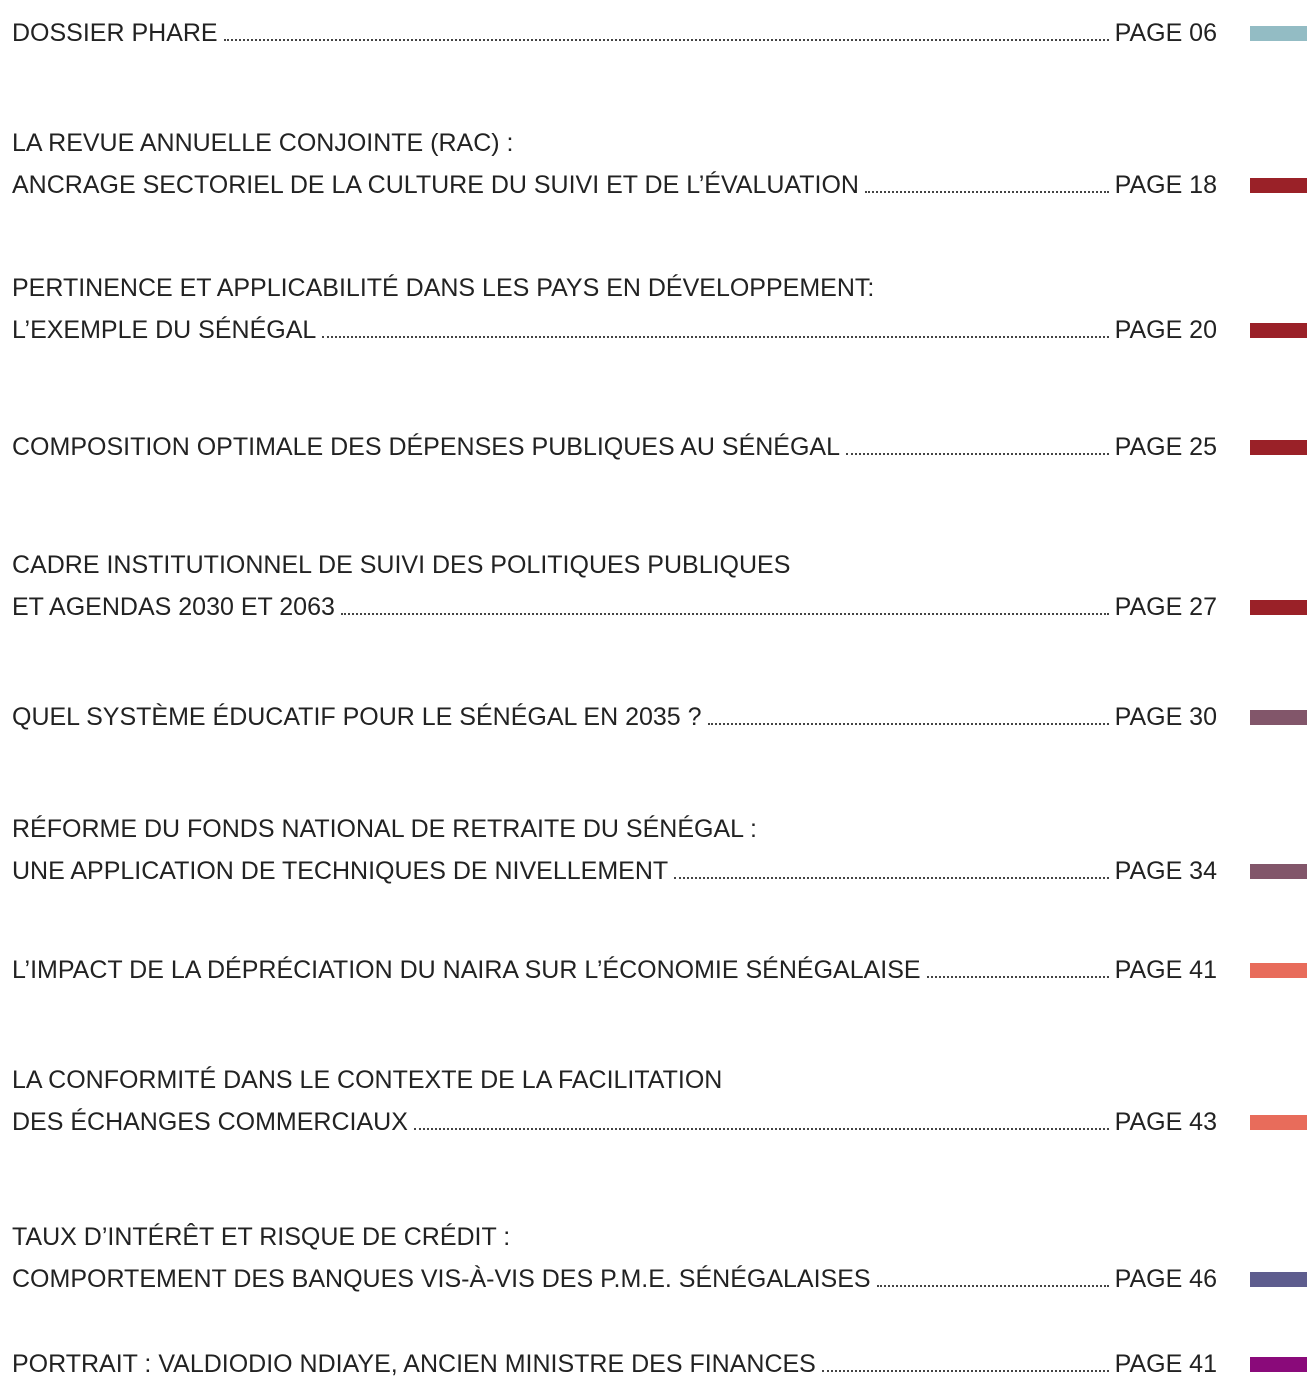  Describe the element at coordinates (263, 143) in the screenshot. I see `entry-title-line: LA REVUE ANNUELLE CONJOINTE (RAC) :` at that location.